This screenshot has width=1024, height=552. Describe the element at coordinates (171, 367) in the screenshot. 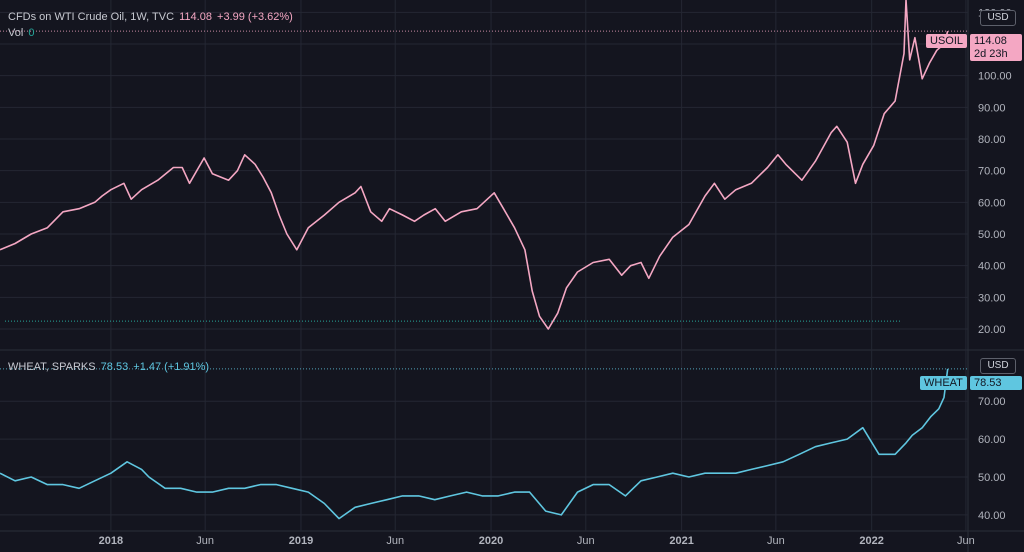

I see `wheat-legend-change: +1.47 (+1.91%)` at that location.